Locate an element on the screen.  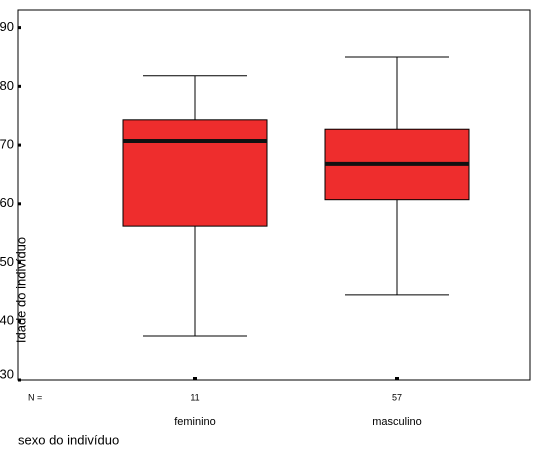
y-axis-title: Idade do indivíduo is located at coordinates (20, 290).